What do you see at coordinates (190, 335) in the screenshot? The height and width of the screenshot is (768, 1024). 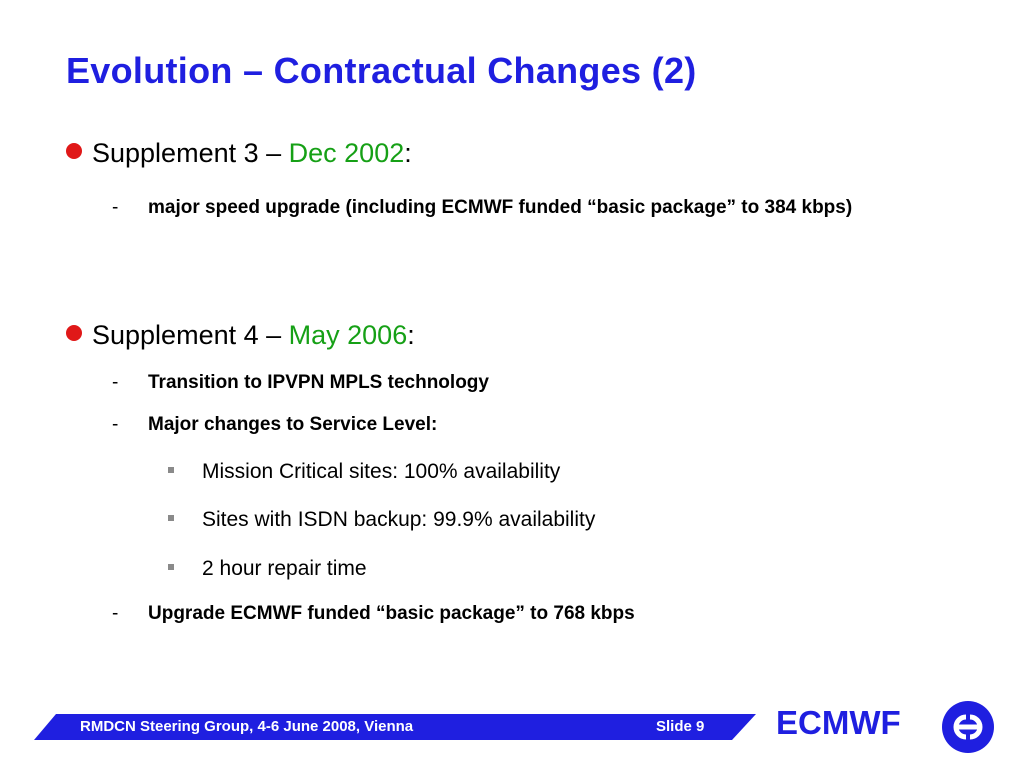 I see `supplement-4-label: Supplement 4 –` at bounding box center [190, 335].